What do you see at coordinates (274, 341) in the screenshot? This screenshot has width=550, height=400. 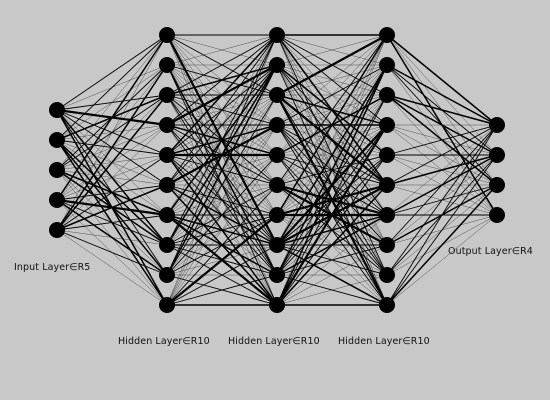 I see `hidden-layer-2-label: Hidden Layer∈R10` at bounding box center [274, 341].